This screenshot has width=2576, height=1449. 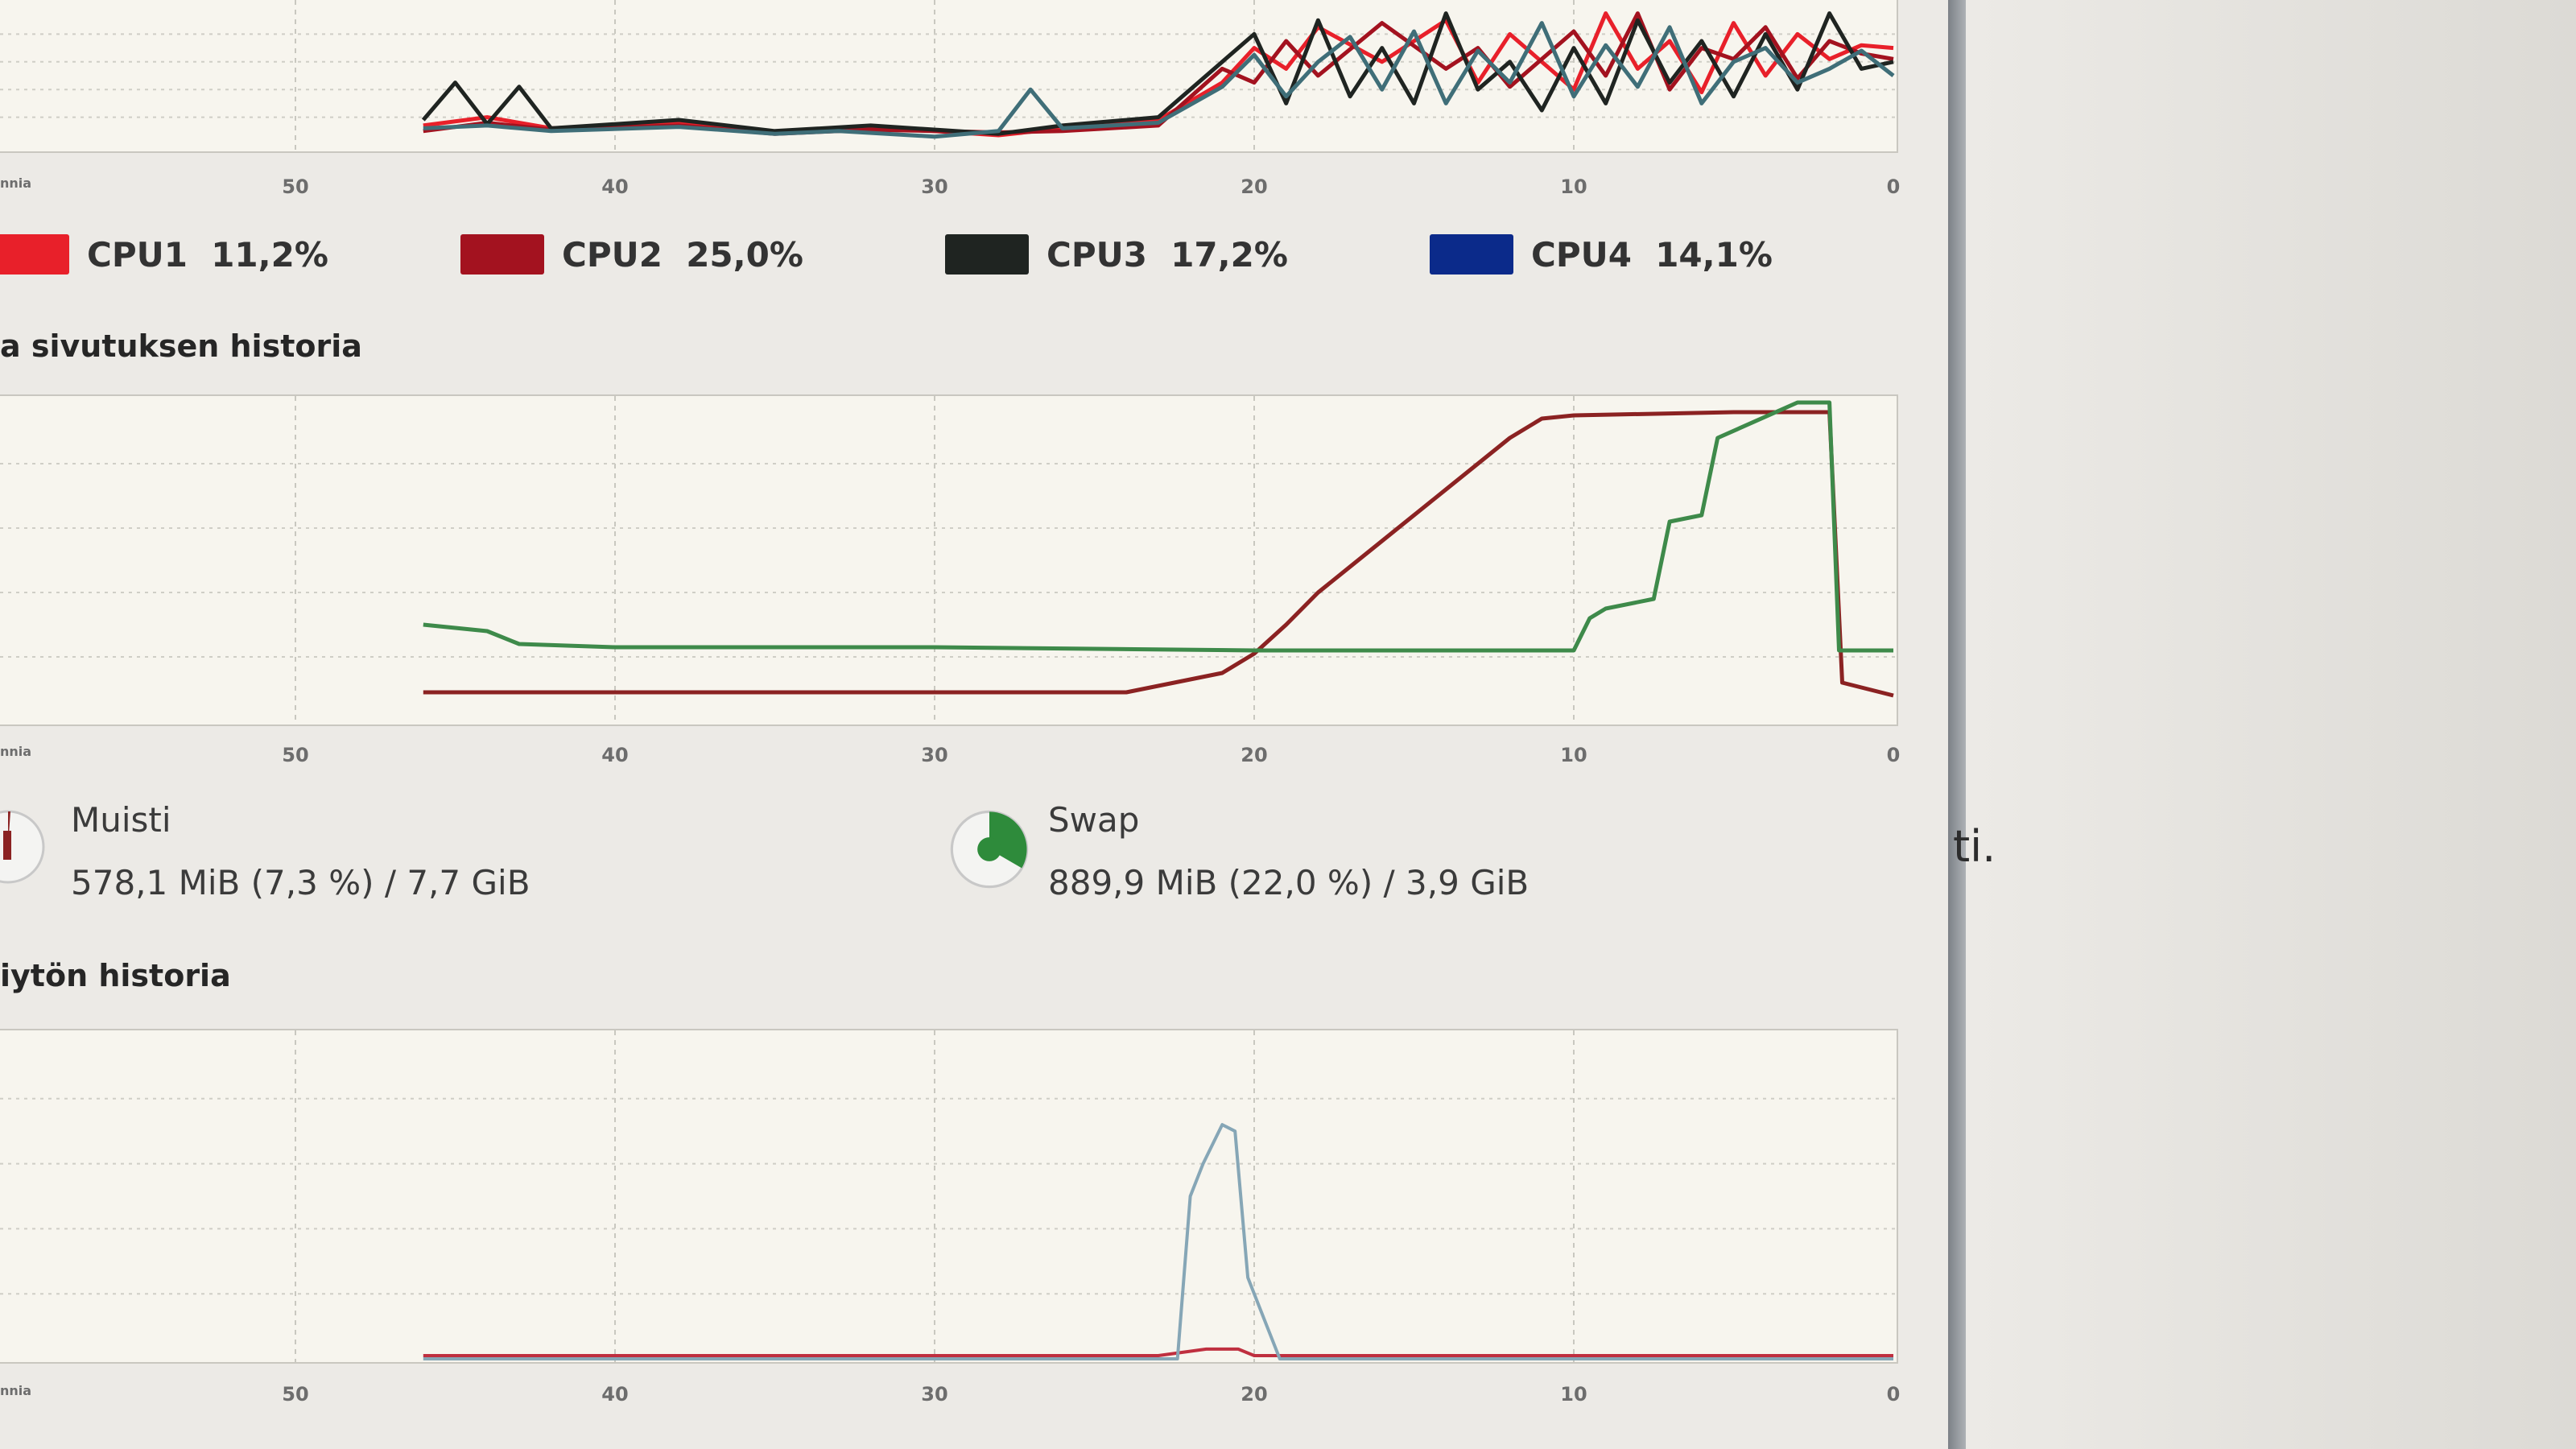 I want to click on legend-cpu4: CPU4 14,1%, so click(x=1601, y=254).